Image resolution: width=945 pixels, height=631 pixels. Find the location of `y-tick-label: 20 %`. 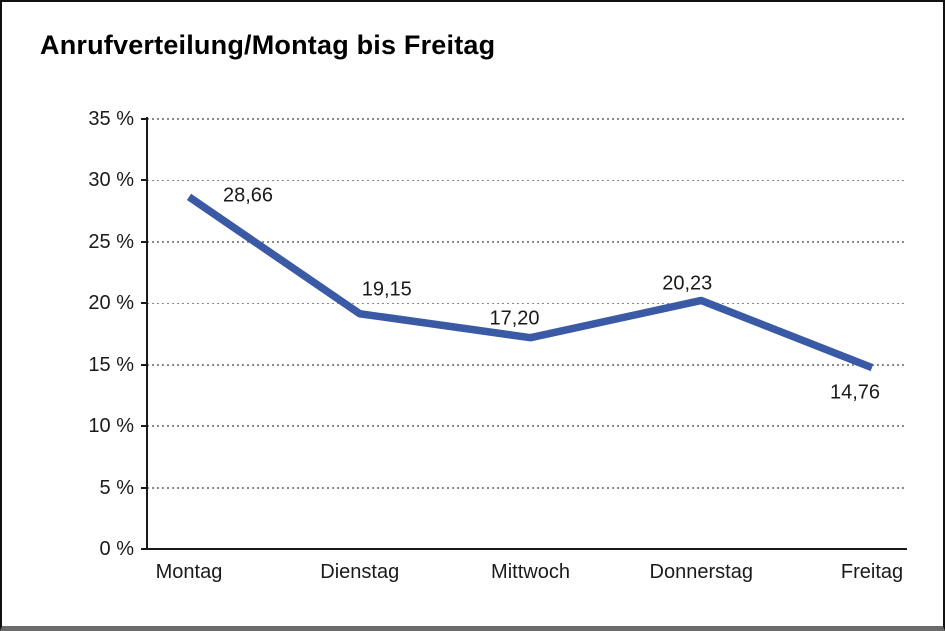

y-tick-label: 20 % is located at coordinates (111, 303).